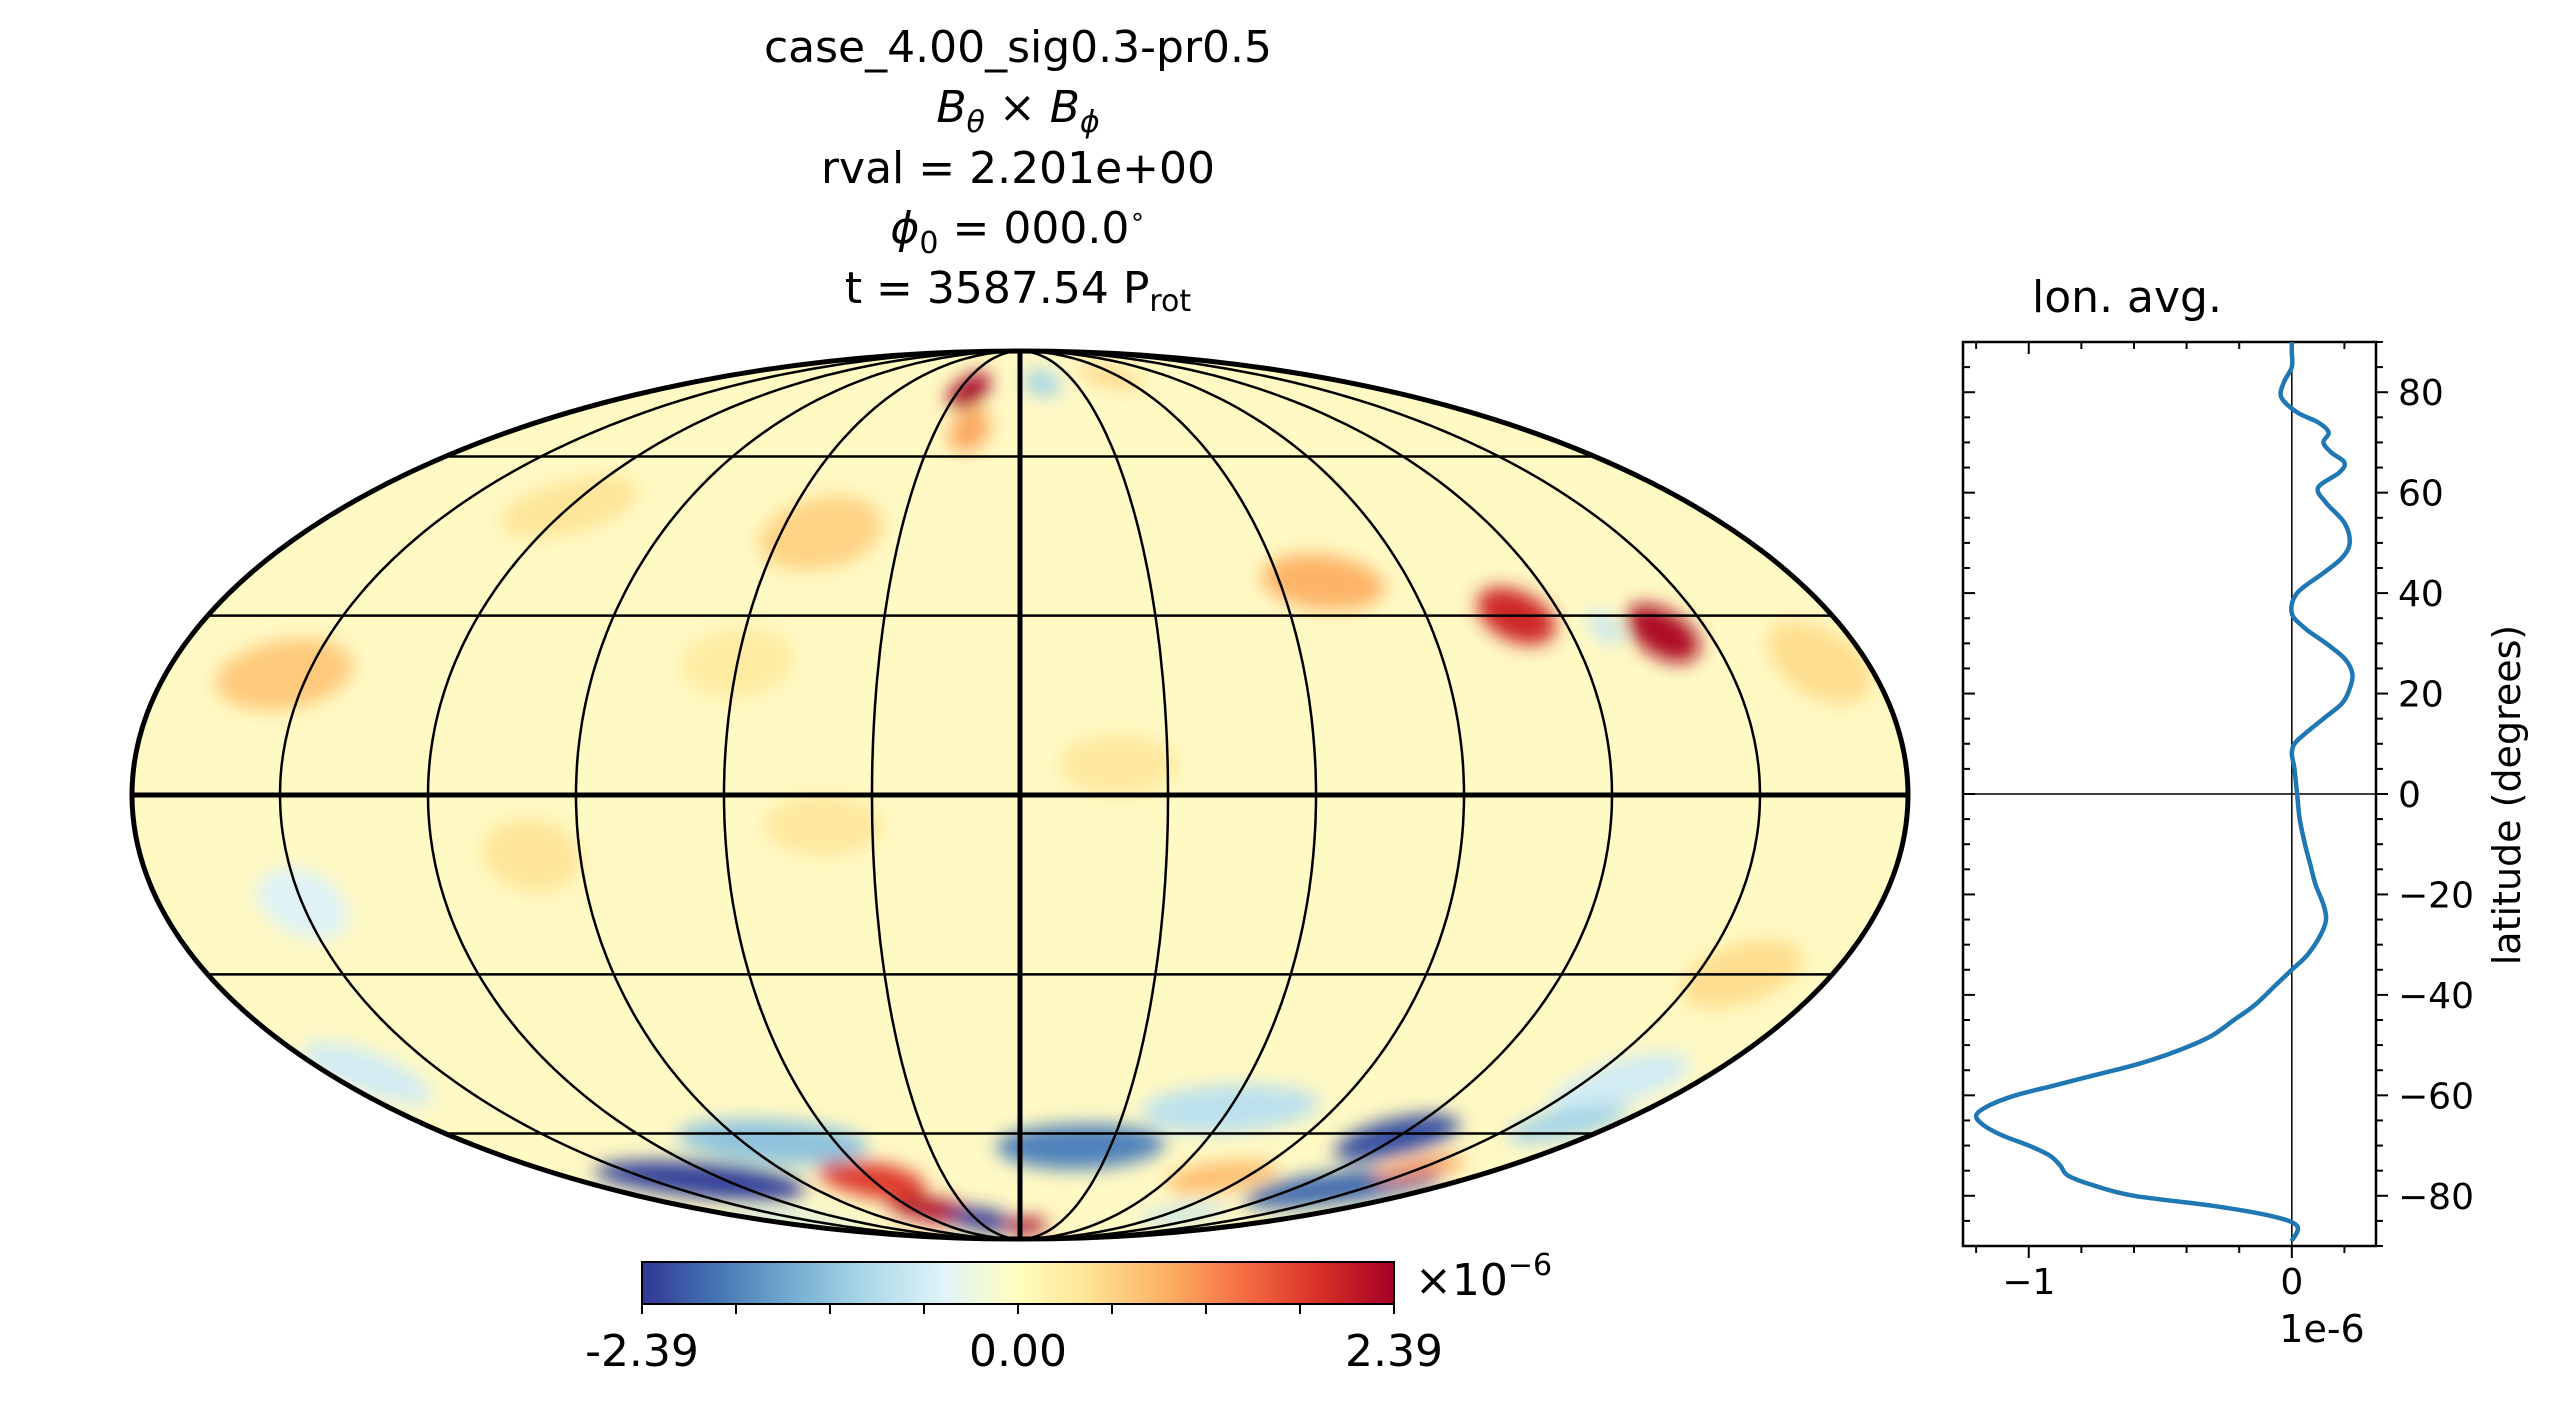 The width and height of the screenshot is (2550, 1425). Describe the element at coordinates (1018, 47) in the screenshot. I see `title-case: case_4.00_sig0.3-pr0.5` at that location.